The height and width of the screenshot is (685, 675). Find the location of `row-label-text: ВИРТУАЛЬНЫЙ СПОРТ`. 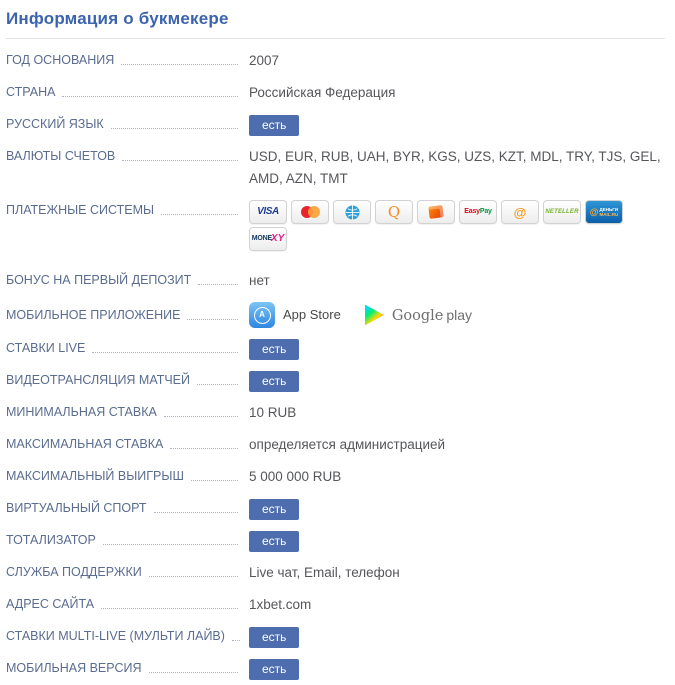

row-label-text: ВИРТУАЛЬНЫЙ СПОРТ is located at coordinates (76, 508).